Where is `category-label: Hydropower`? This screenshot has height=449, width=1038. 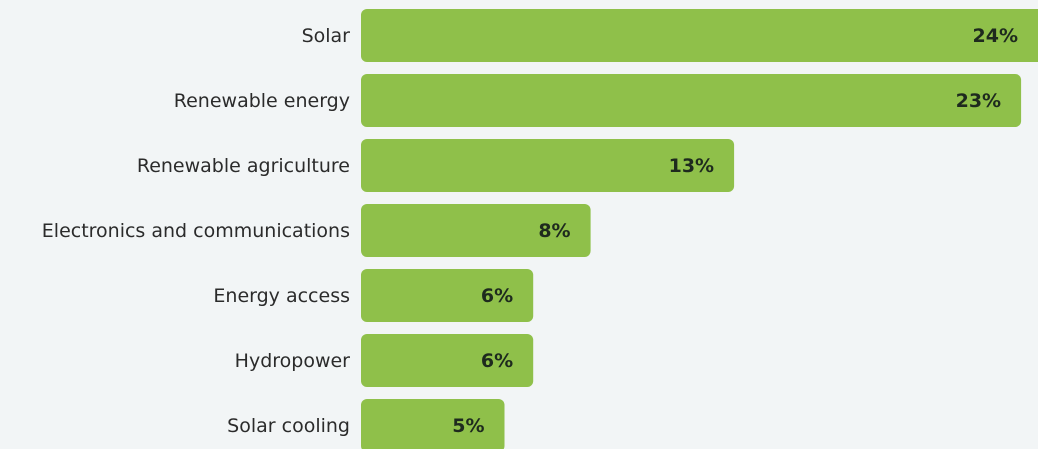
category-label: Hydropower is located at coordinates (293, 361).